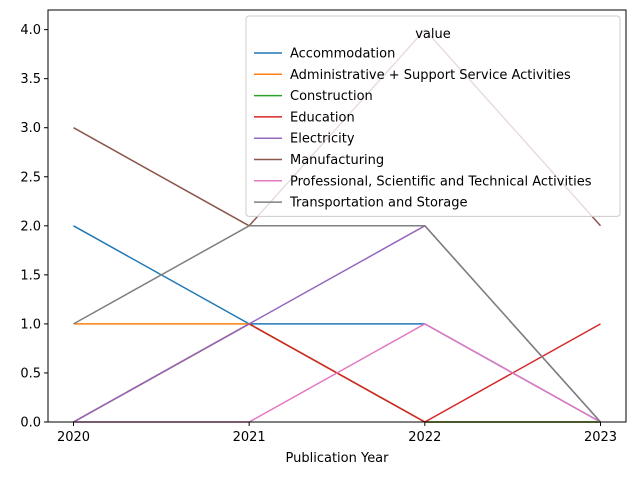 This screenshot has width=640, height=480. Describe the element at coordinates (322, 139) in the screenshot. I see `legend-entry-4: Electricity` at that location.